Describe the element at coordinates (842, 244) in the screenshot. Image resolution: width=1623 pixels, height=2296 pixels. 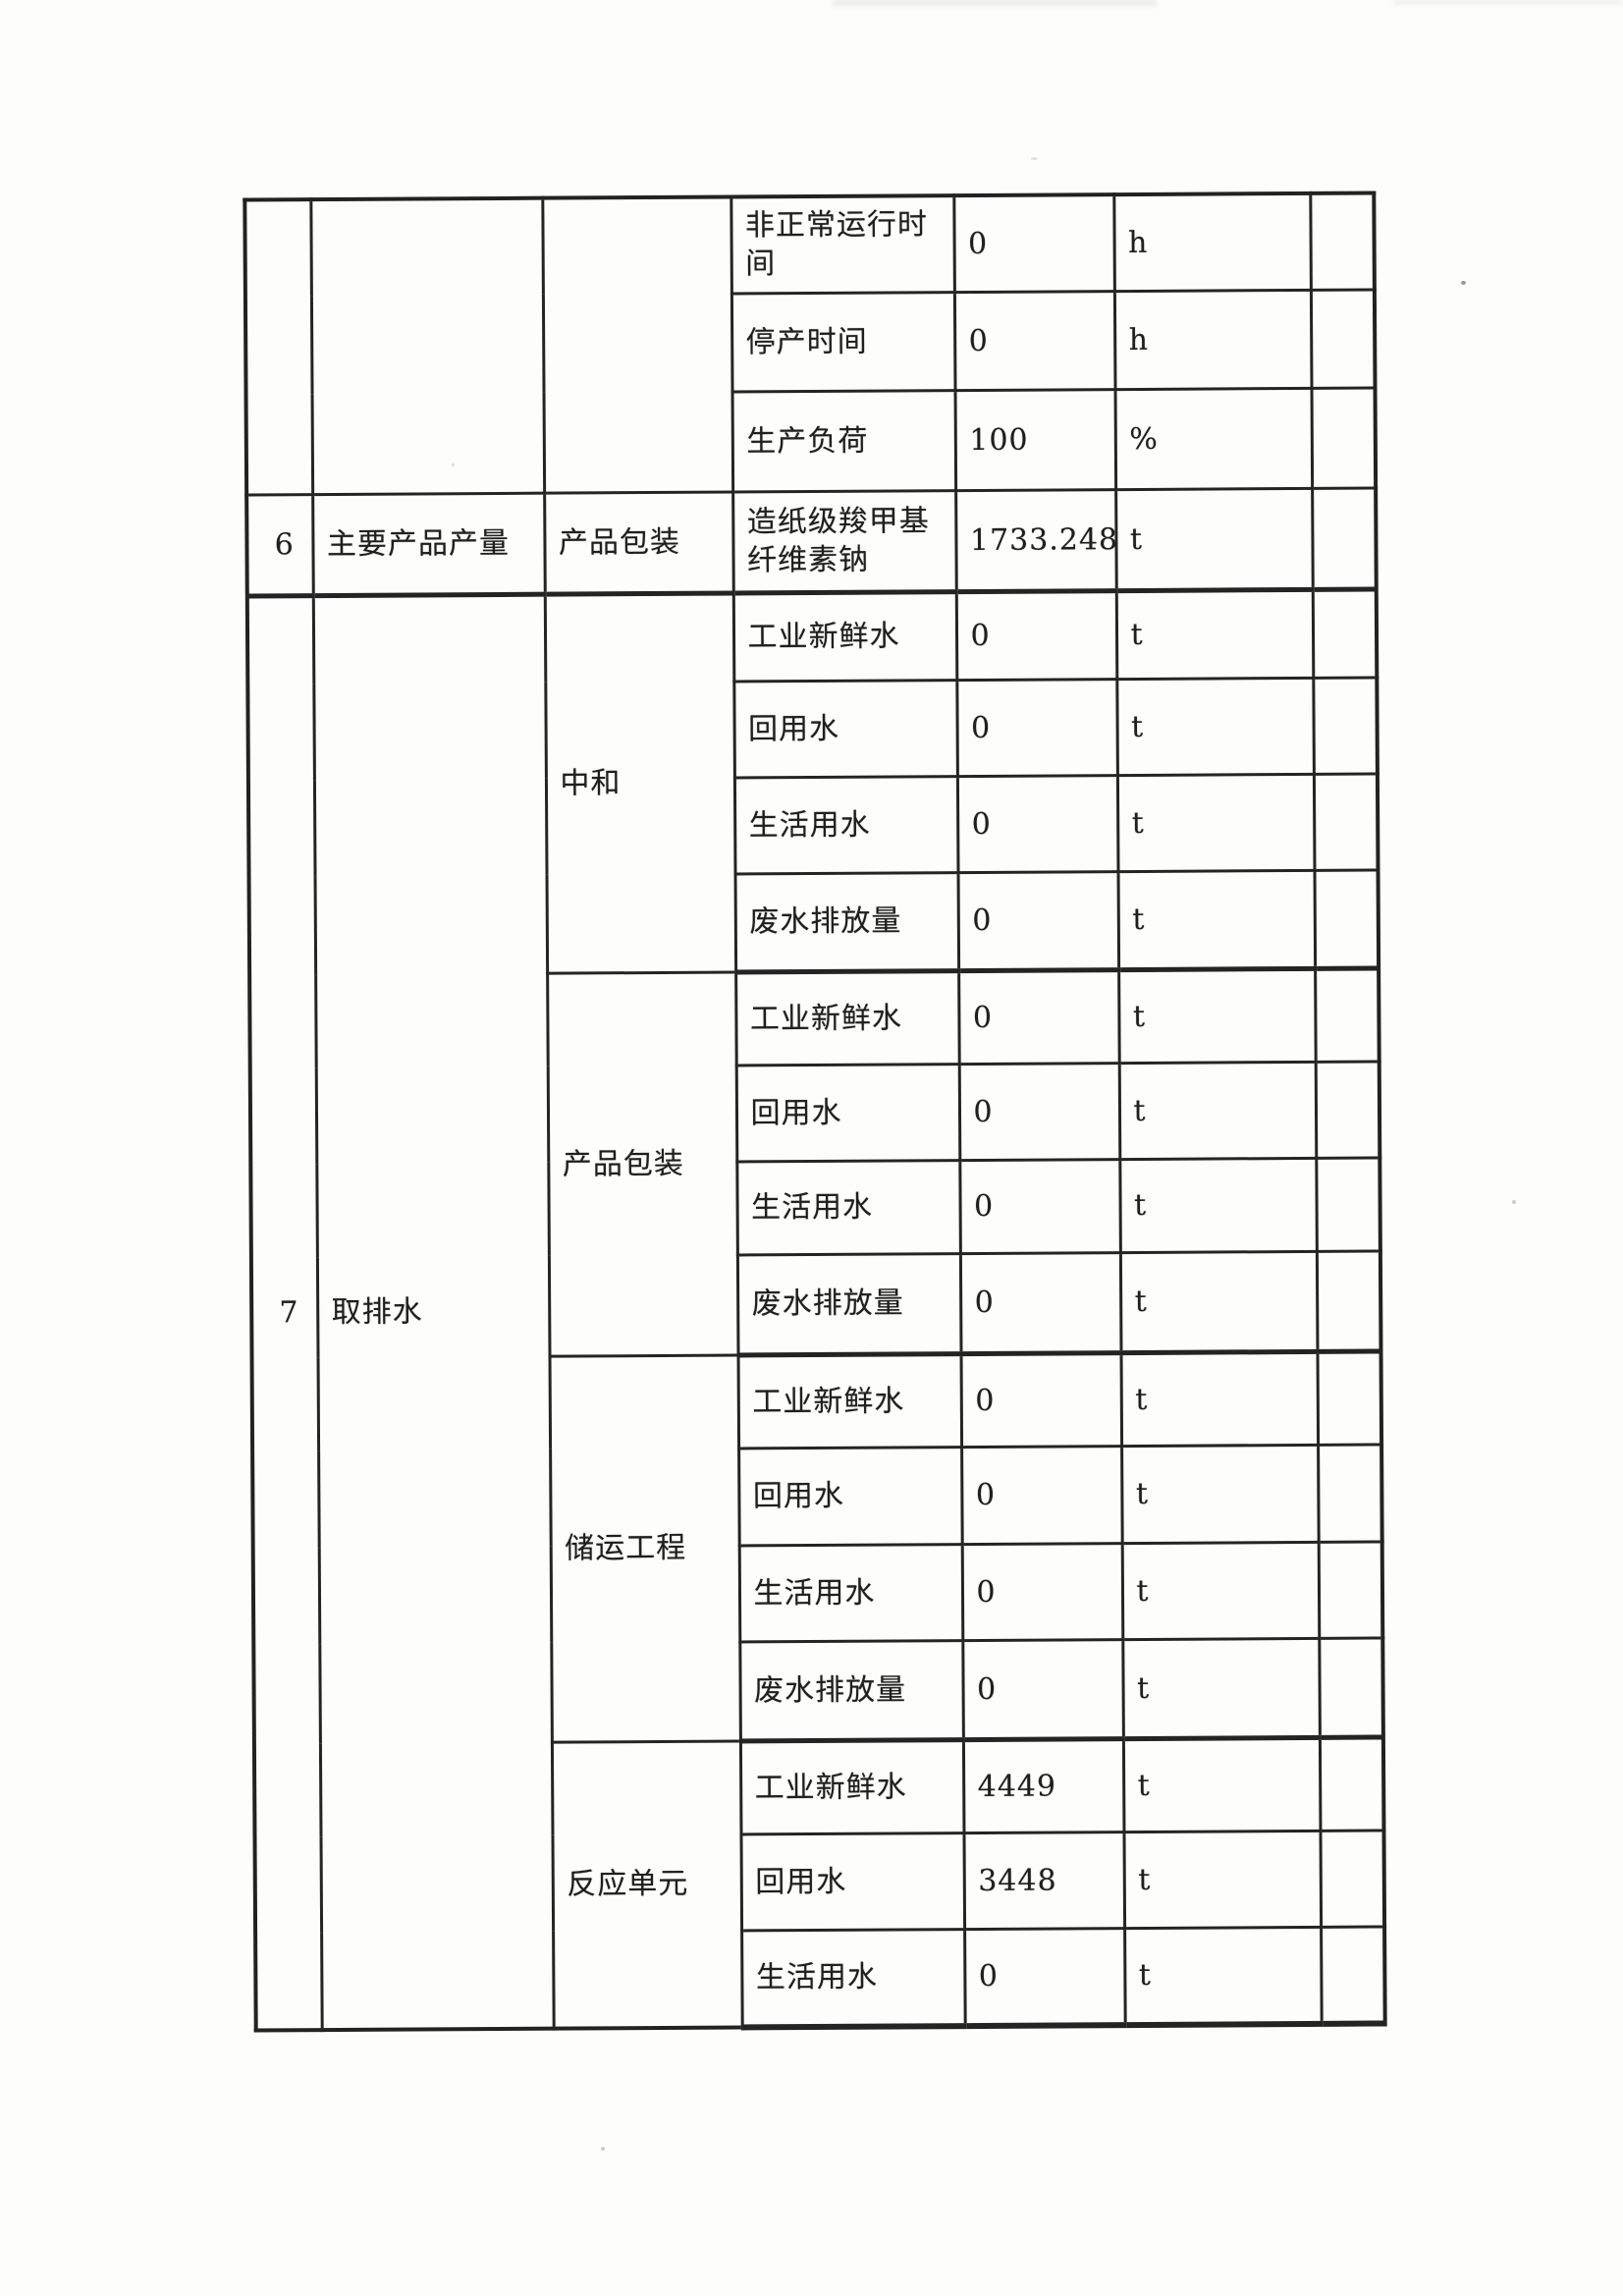
I see `item-cell: 非正常运行时间` at that location.